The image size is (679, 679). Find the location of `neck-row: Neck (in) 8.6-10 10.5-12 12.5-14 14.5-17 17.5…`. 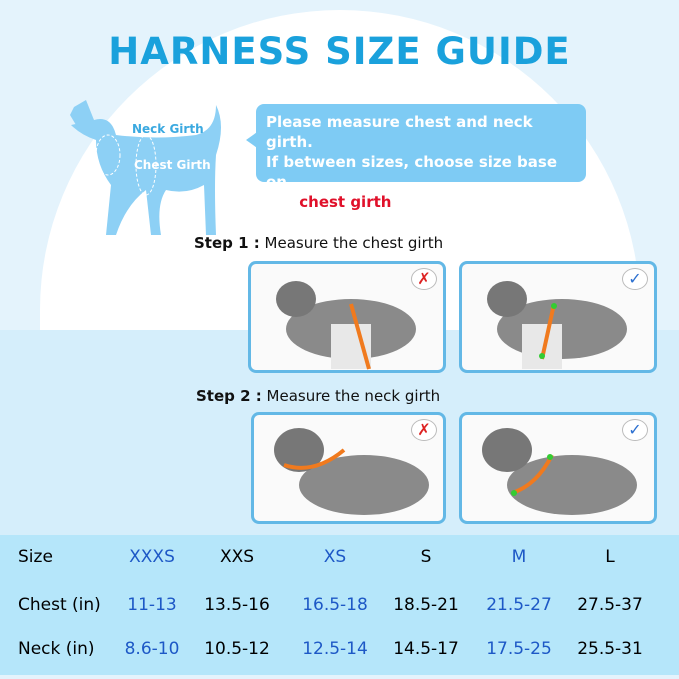

neck-row: Neck (in) 8.6-10 10.5-12 12.5-14 14.5-17 17.5… is located at coordinates (339, 651).